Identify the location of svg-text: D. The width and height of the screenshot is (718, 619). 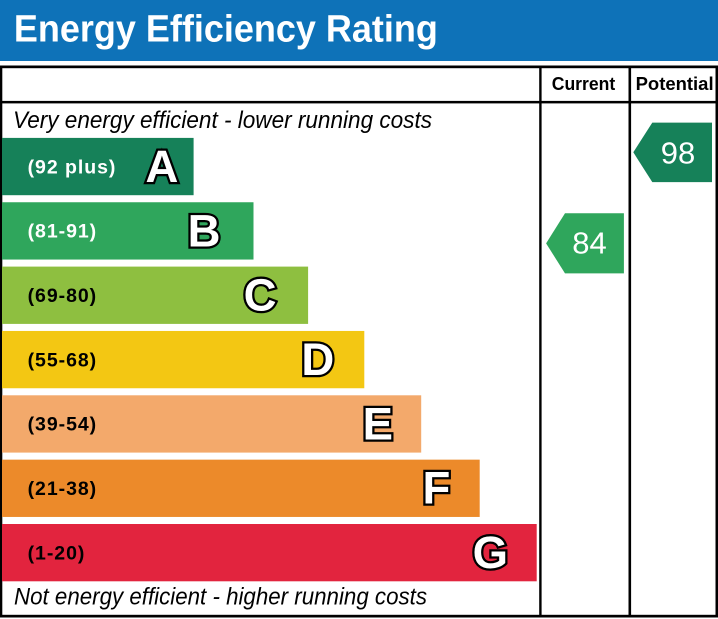
(317, 359).